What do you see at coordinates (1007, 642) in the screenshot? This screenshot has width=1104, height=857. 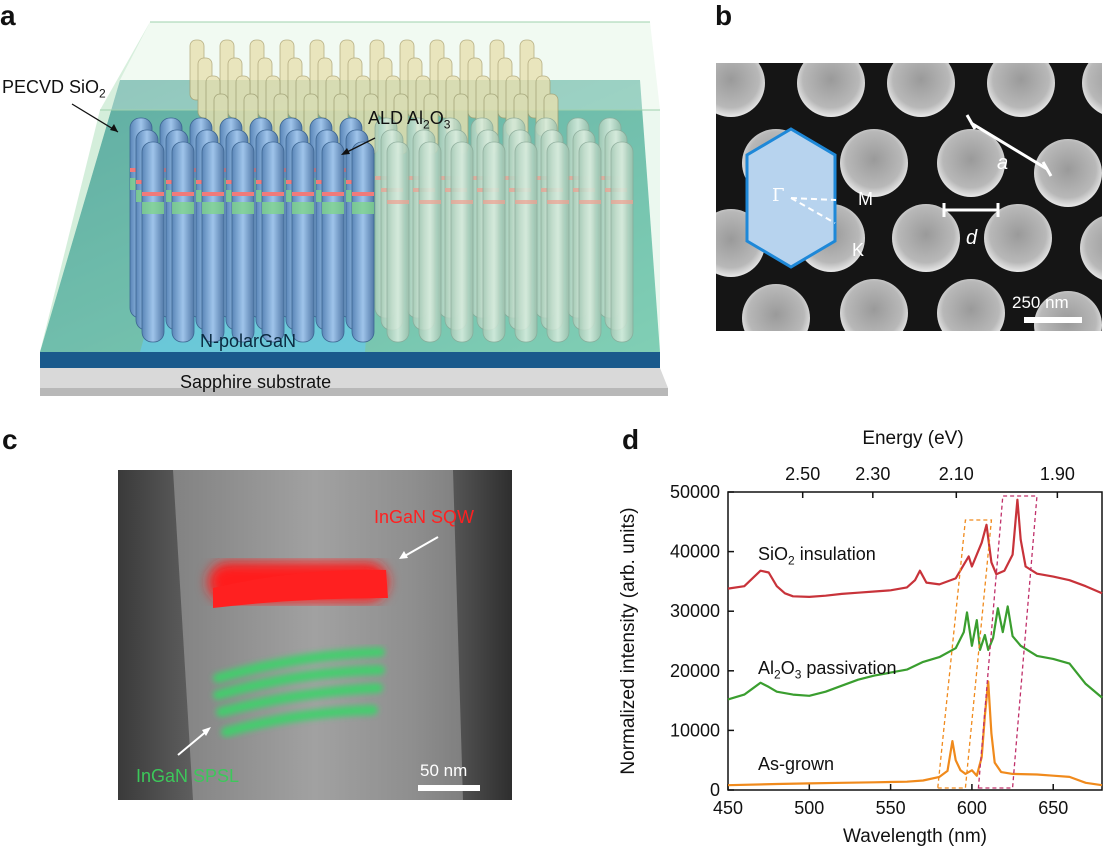 I see `highlight-box-magenta` at bounding box center [1007, 642].